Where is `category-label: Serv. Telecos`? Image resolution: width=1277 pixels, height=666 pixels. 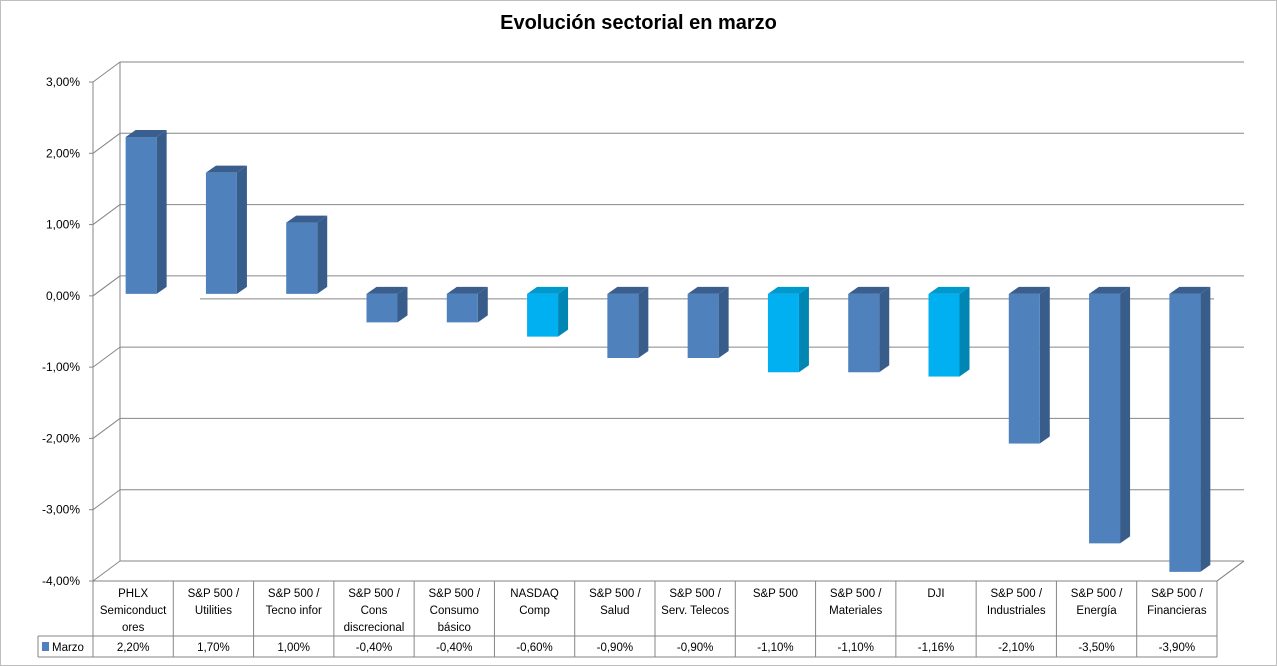 category-label: Serv. Telecos is located at coordinates (695, 611).